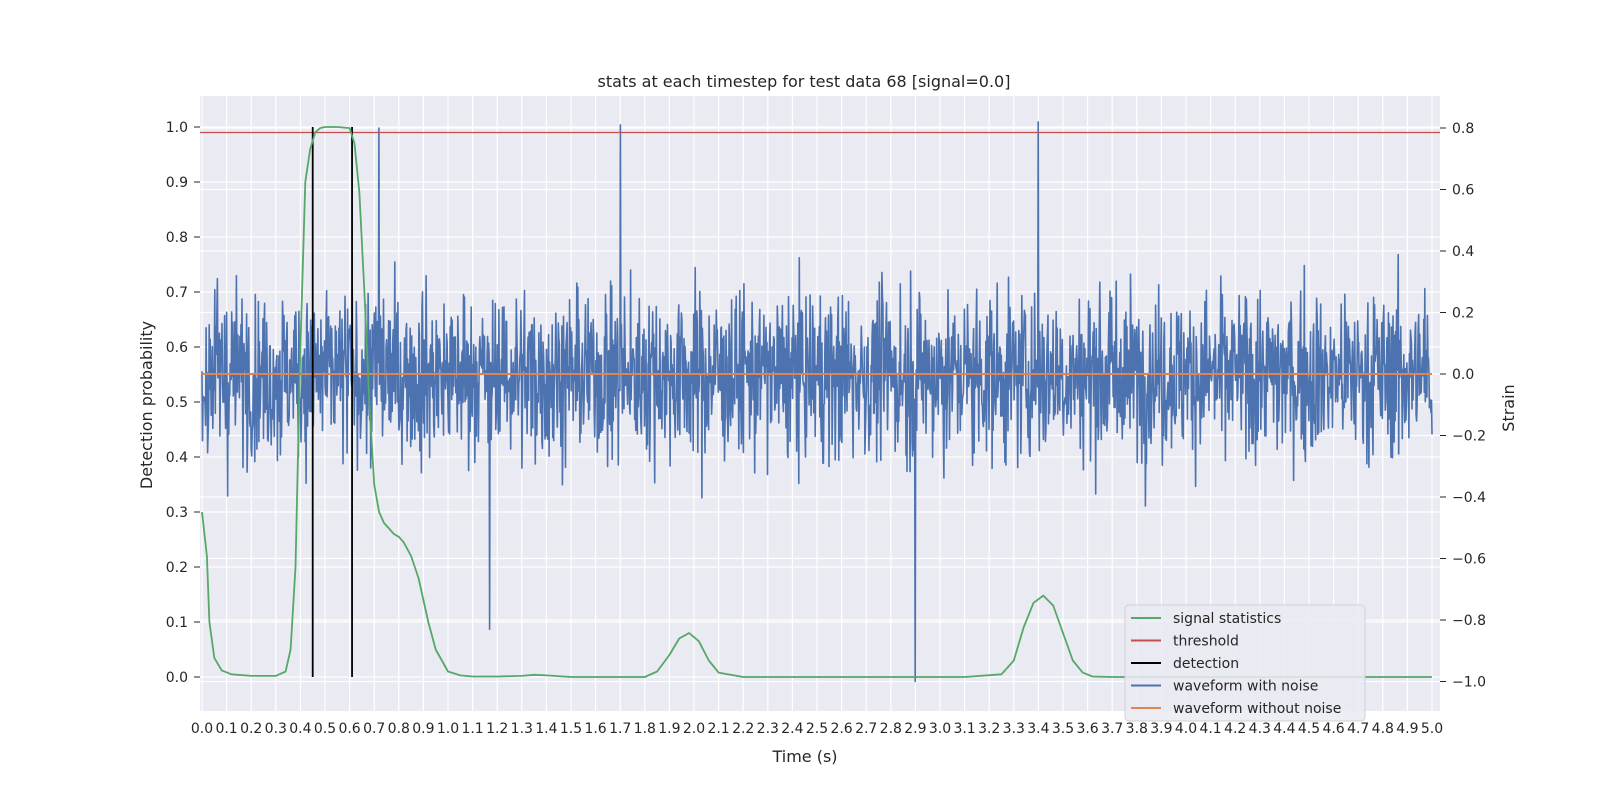 This screenshot has height=800, width=1600. I want to click on x-tick-label: 4.7, so click(1358, 729).